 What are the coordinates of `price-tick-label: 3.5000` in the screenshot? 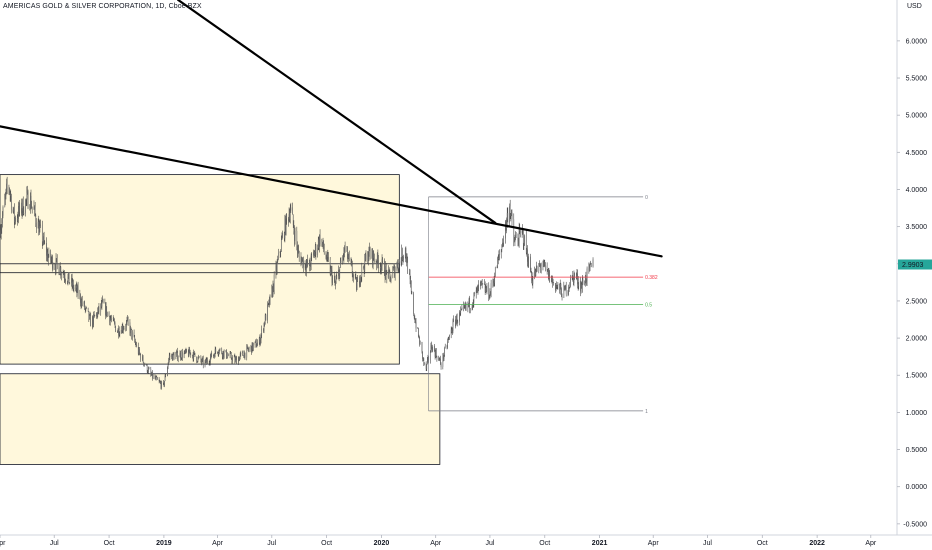 It's located at (917, 227).